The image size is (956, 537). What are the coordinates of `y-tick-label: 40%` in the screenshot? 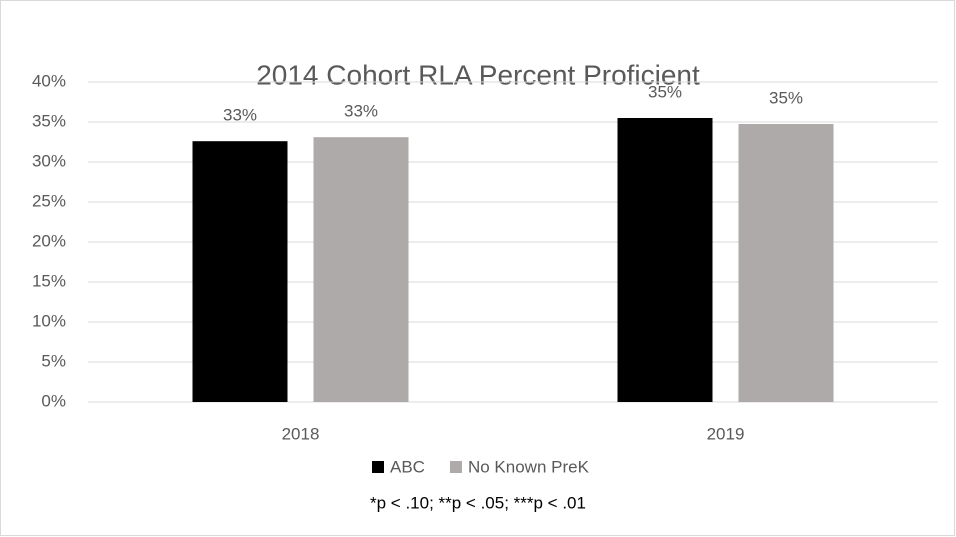 It's located at (49, 80).